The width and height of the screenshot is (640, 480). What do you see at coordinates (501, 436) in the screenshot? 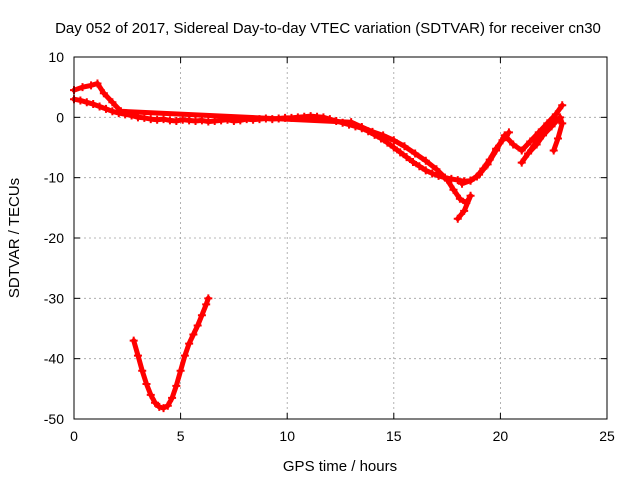
I see `x-tick-label: 20` at bounding box center [501, 436].